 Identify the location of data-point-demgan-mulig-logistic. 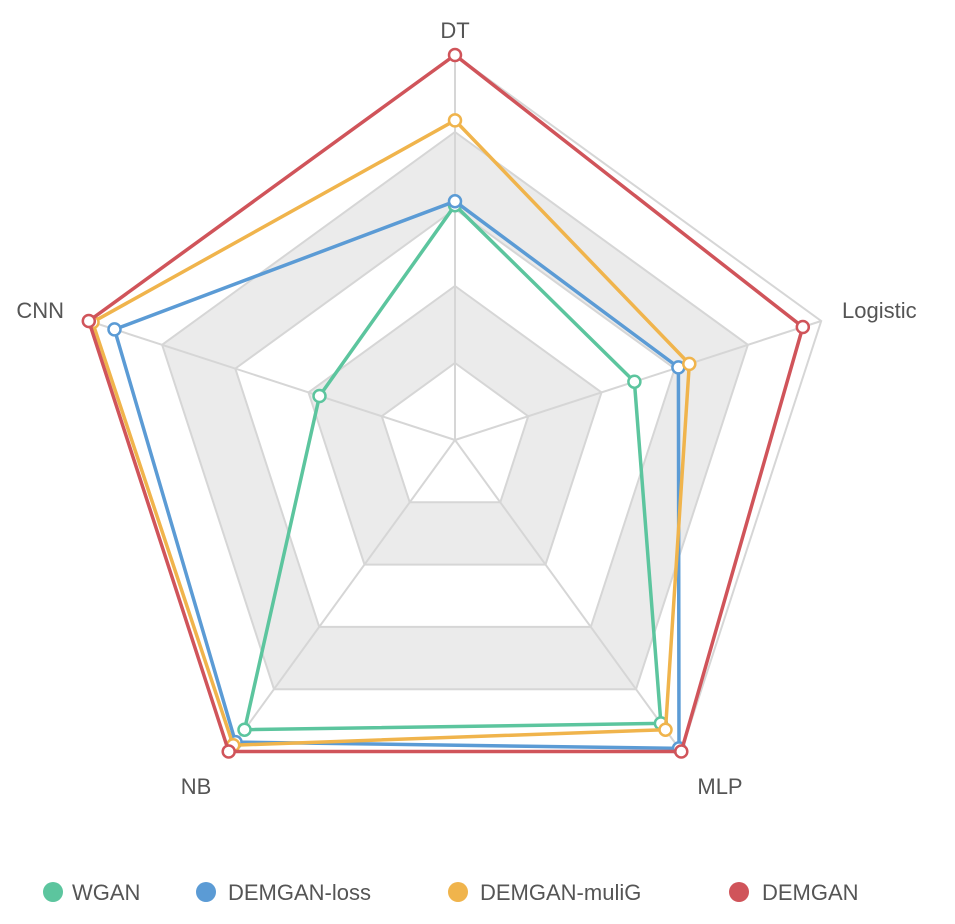
(689, 364).